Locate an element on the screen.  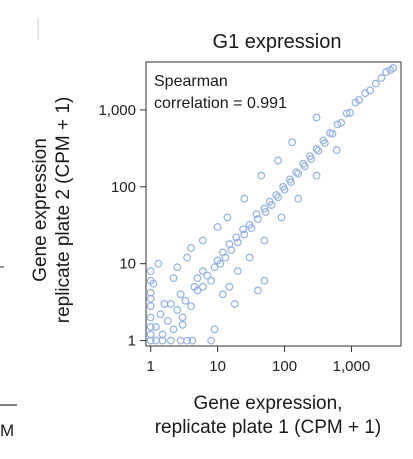
x-axis-title-line2: replicate plate 1 (CPM + 1) is located at coordinates (268, 427).